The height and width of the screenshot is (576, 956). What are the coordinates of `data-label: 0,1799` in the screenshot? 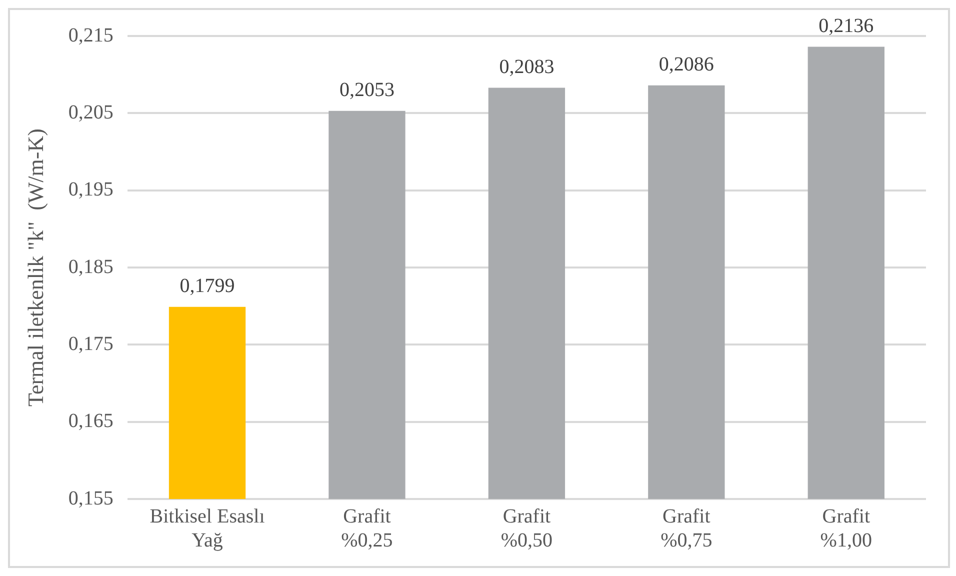 It's located at (207, 286).